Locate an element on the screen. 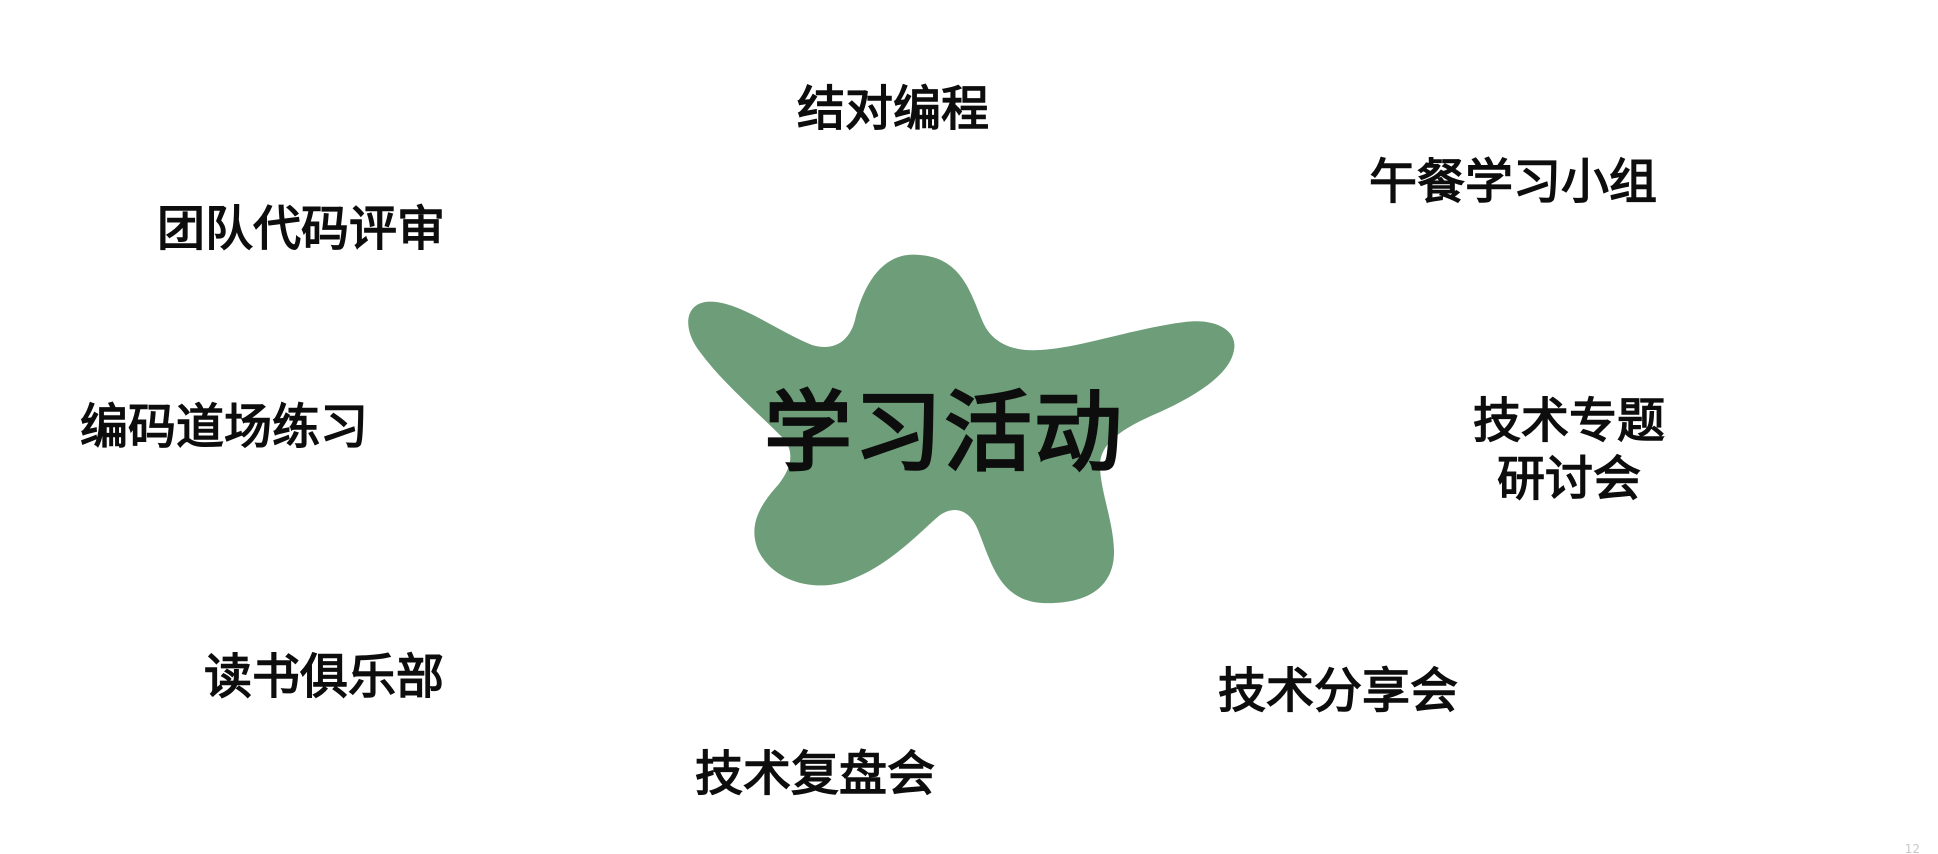  branch-team-code-review: 团队代码评审 is located at coordinates (301, 229).